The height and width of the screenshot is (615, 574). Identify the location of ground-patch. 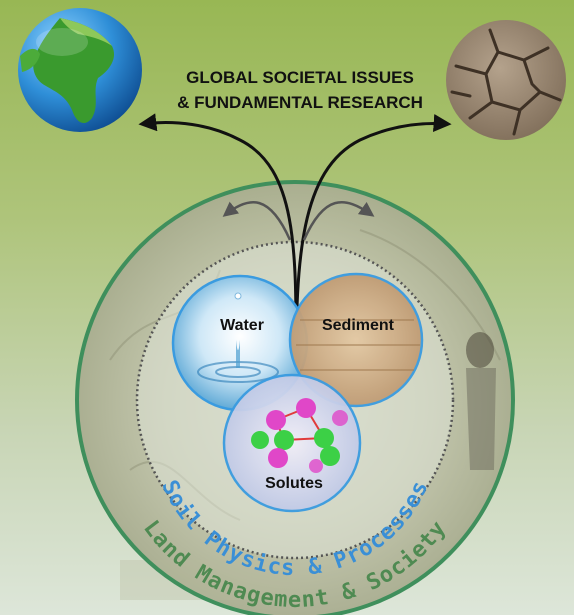
(210, 580).